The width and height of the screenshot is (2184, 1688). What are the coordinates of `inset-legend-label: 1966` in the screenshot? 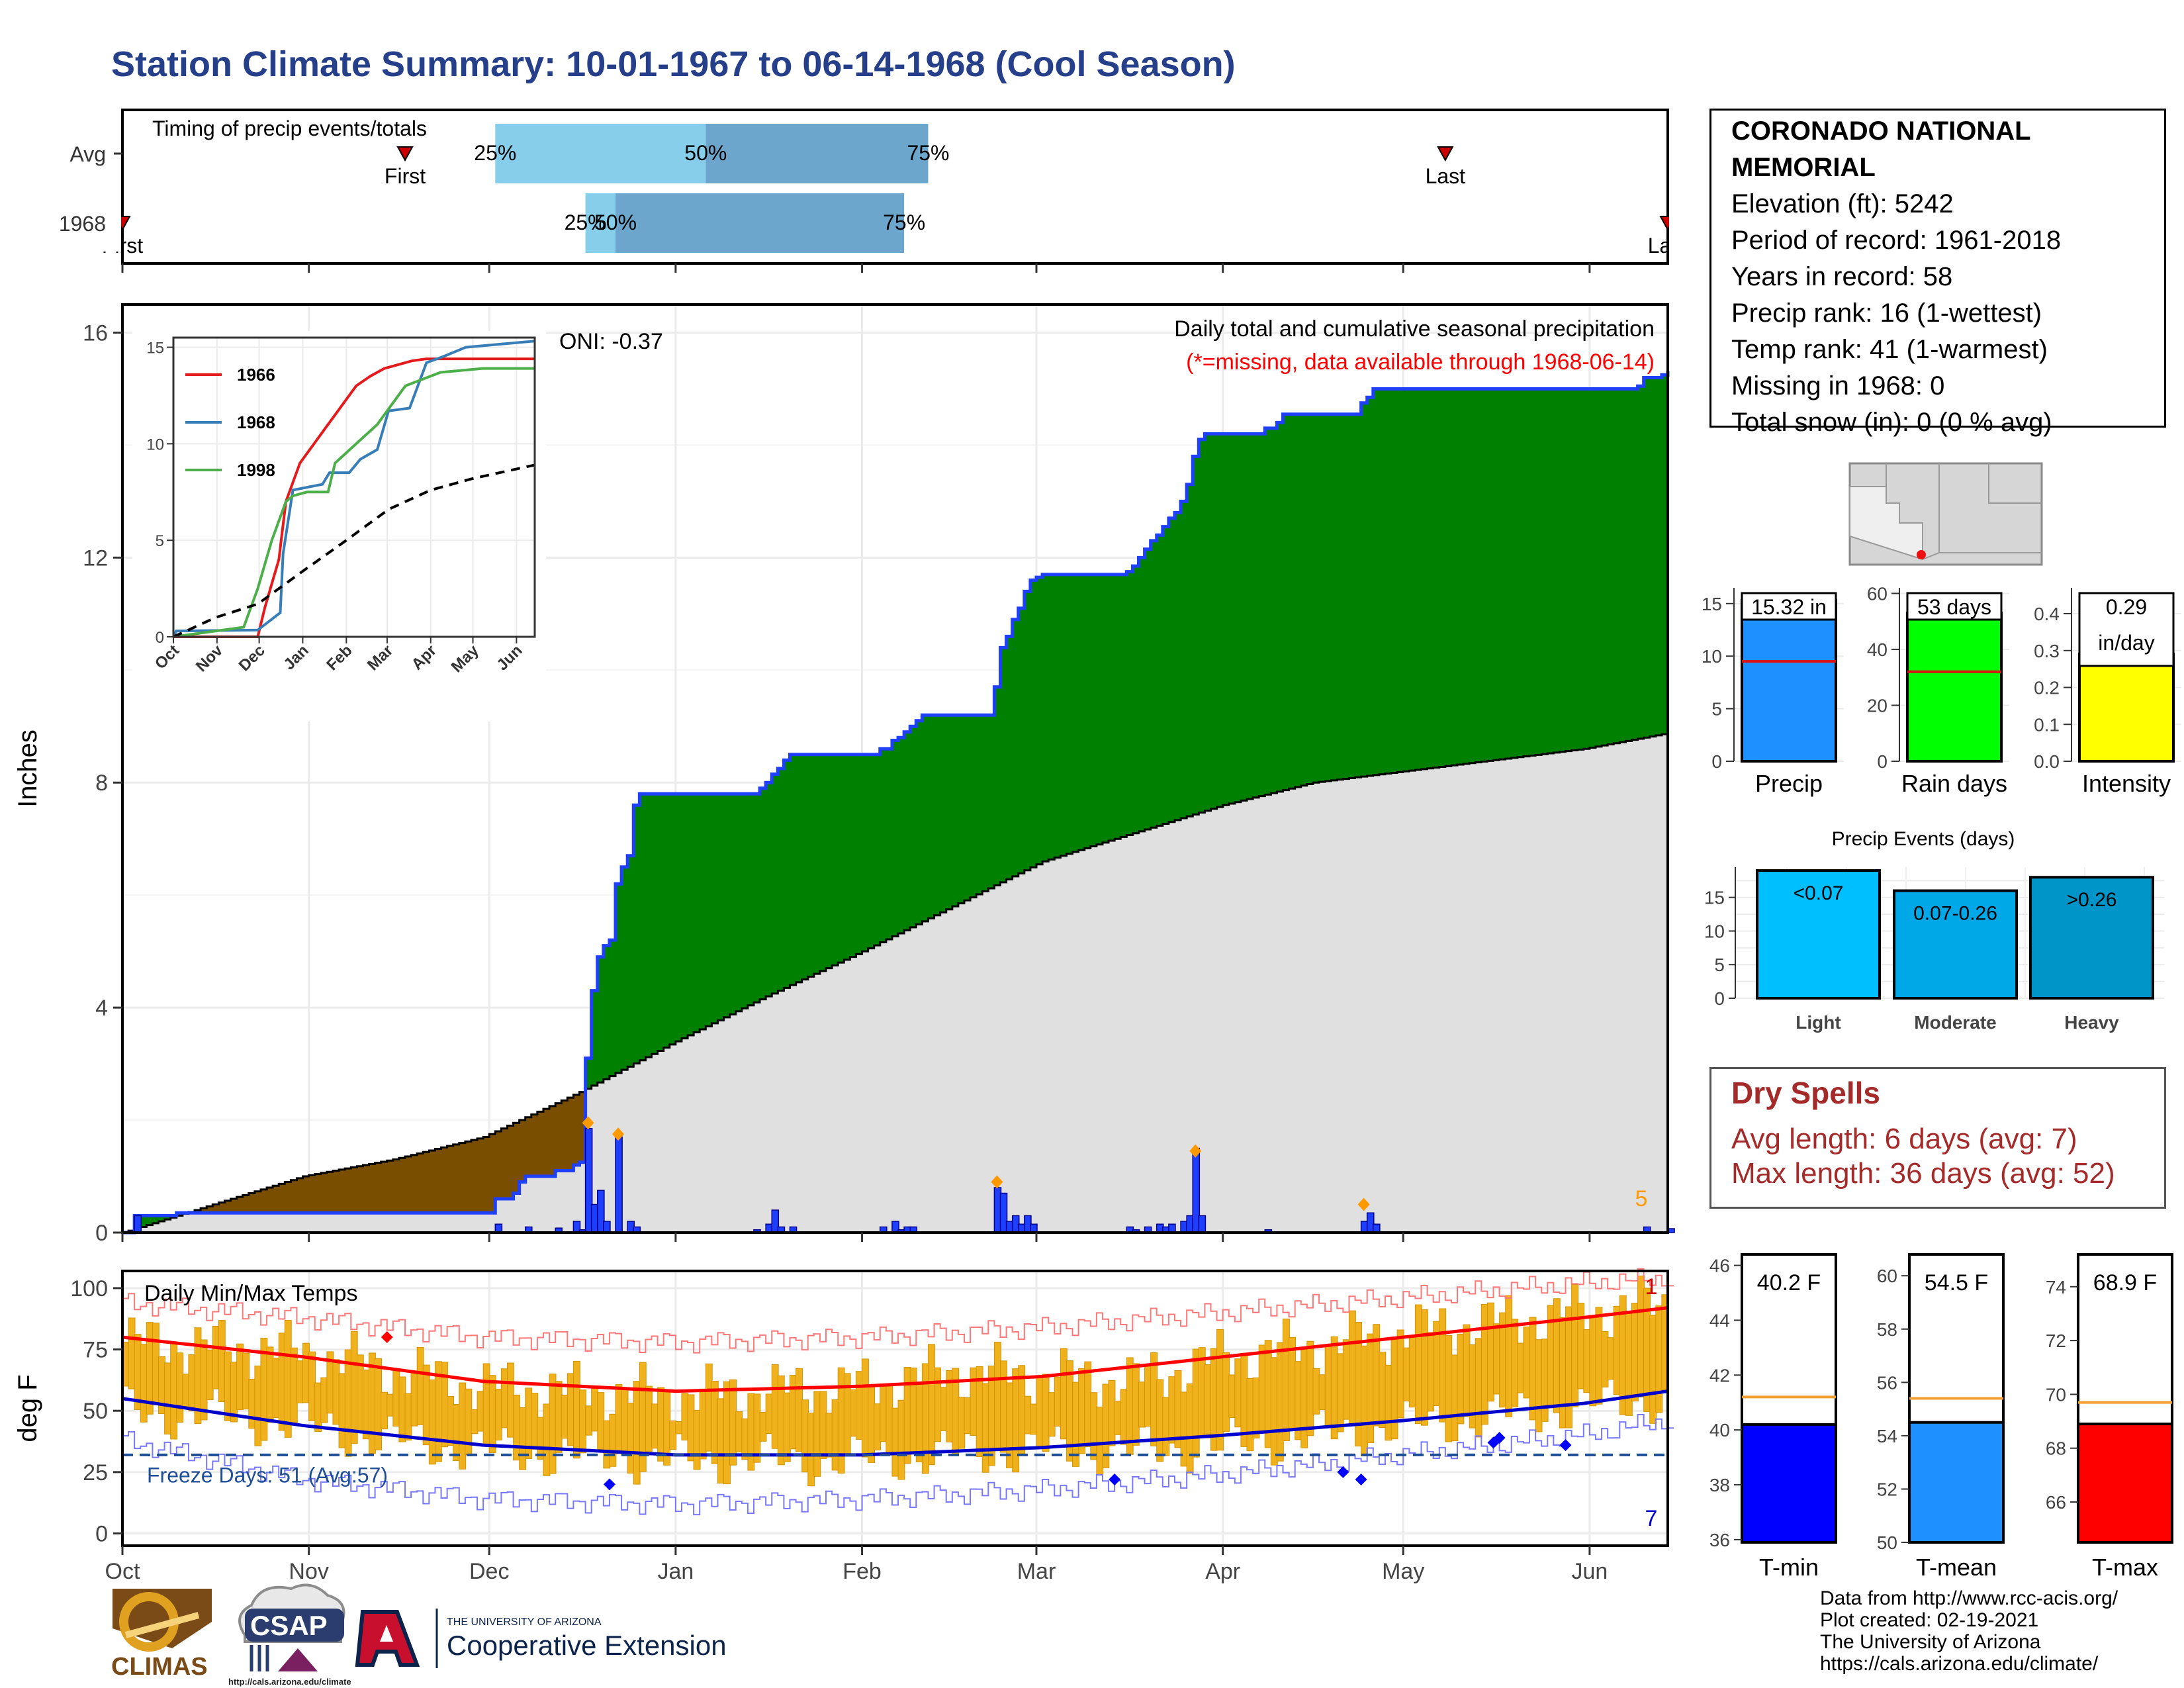 It's located at (256, 375).